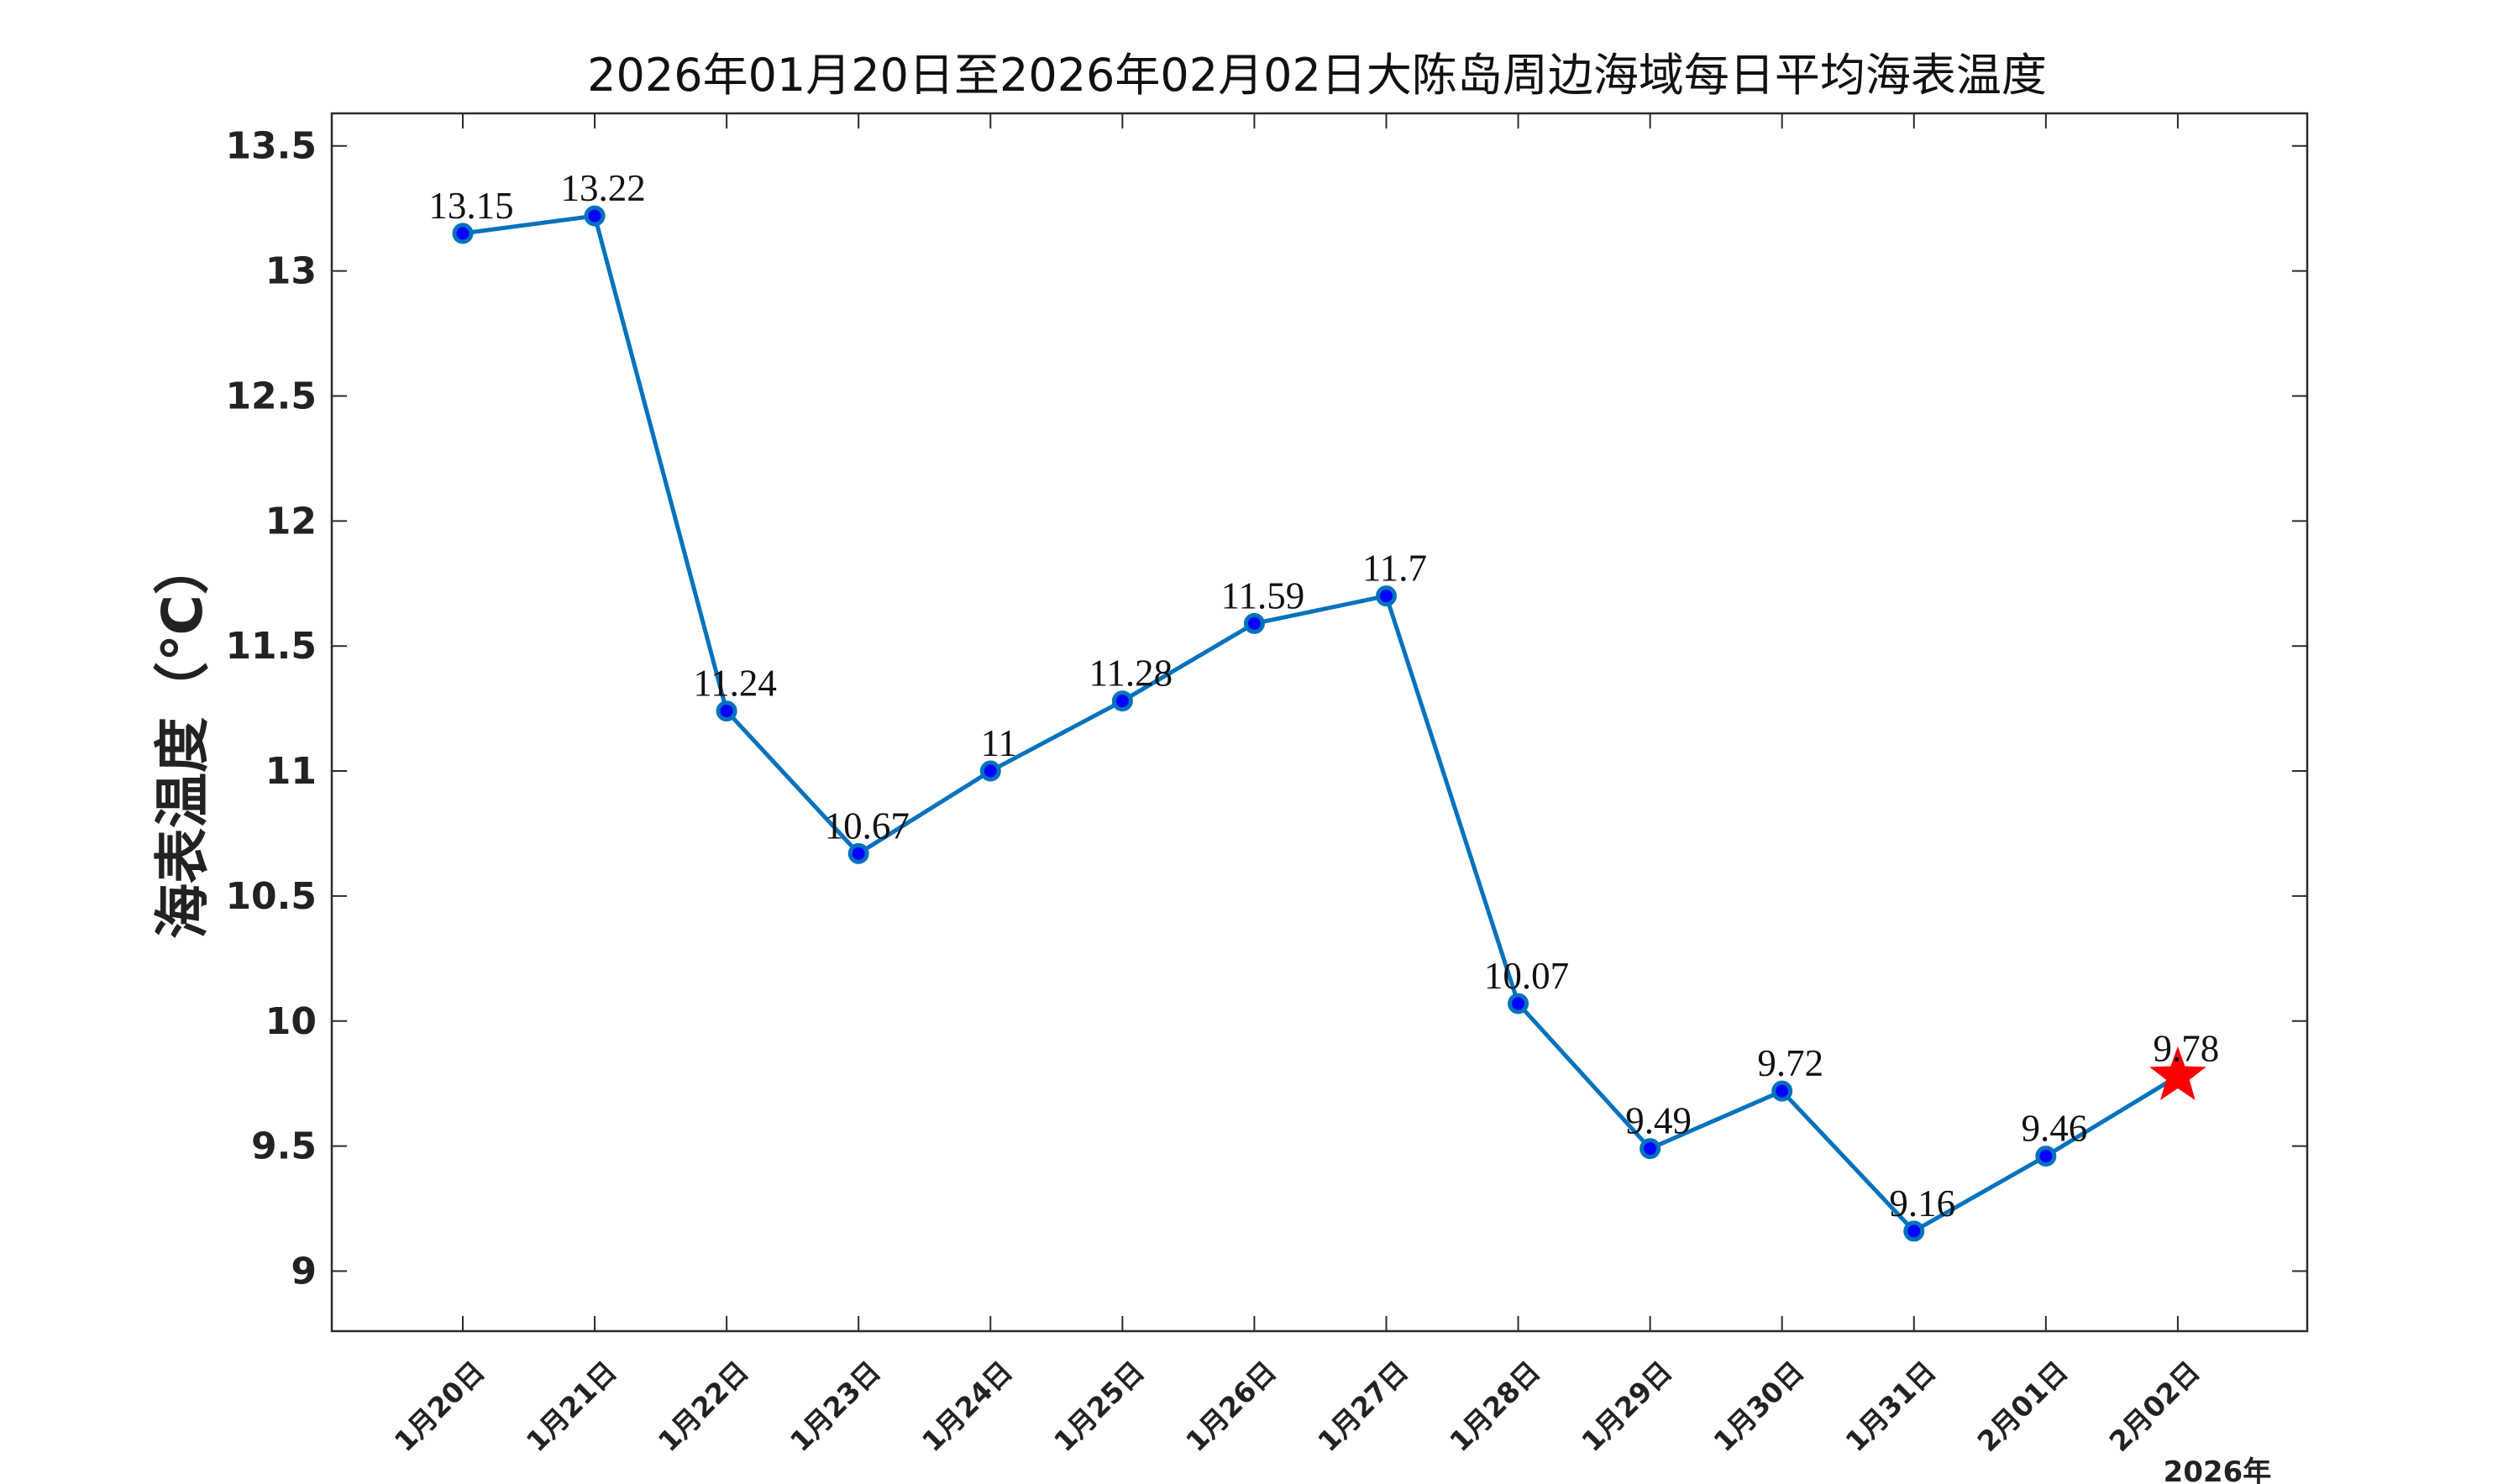 The height and width of the screenshot is (1484, 2513). I want to click on data-value-label: 9.49, so click(1659, 1121).